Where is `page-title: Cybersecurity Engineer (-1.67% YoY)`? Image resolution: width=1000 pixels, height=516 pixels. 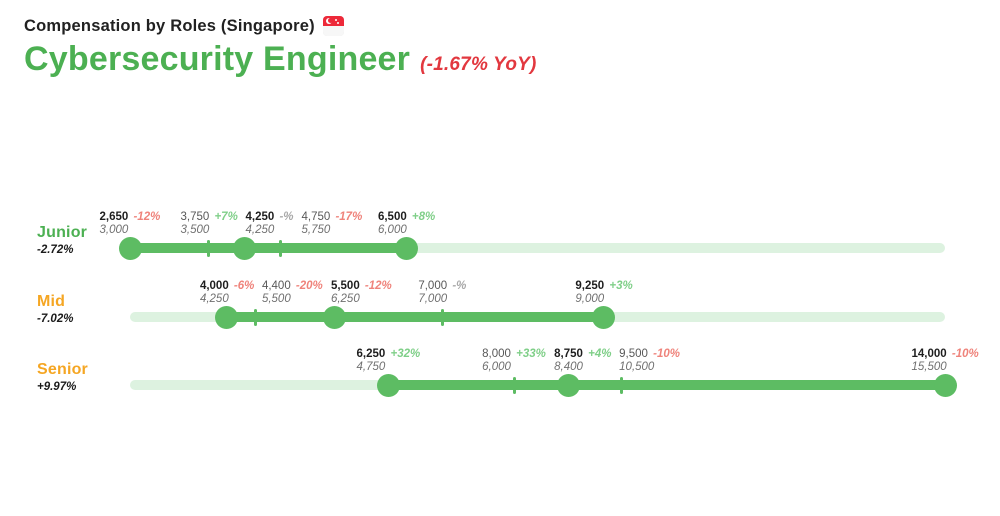 page-title: Cybersecurity Engineer (-1.67% YoY) is located at coordinates (280, 59).